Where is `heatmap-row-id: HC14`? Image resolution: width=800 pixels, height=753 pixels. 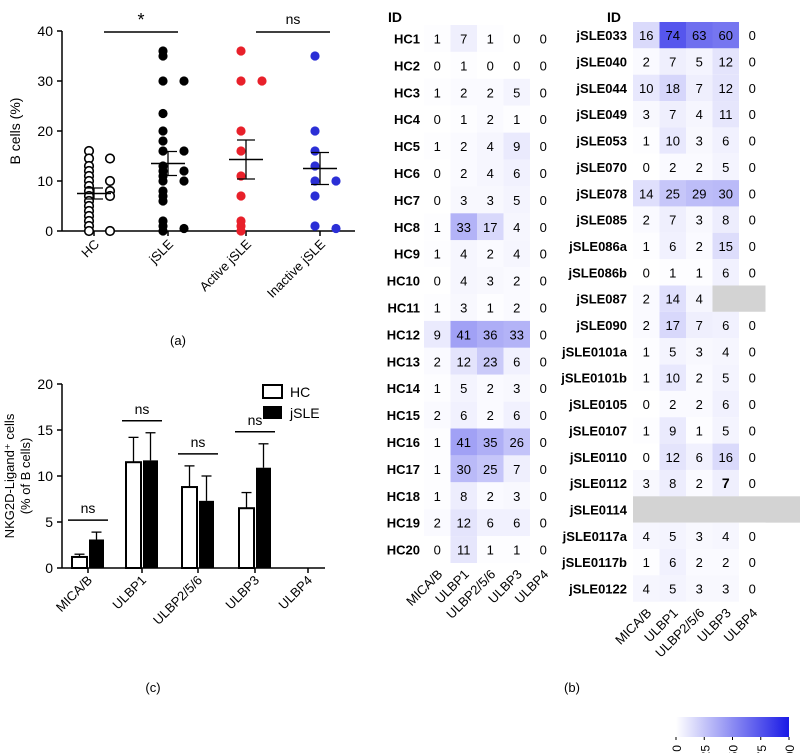
heatmap-row-id: HC14 is located at coordinates (404, 388).